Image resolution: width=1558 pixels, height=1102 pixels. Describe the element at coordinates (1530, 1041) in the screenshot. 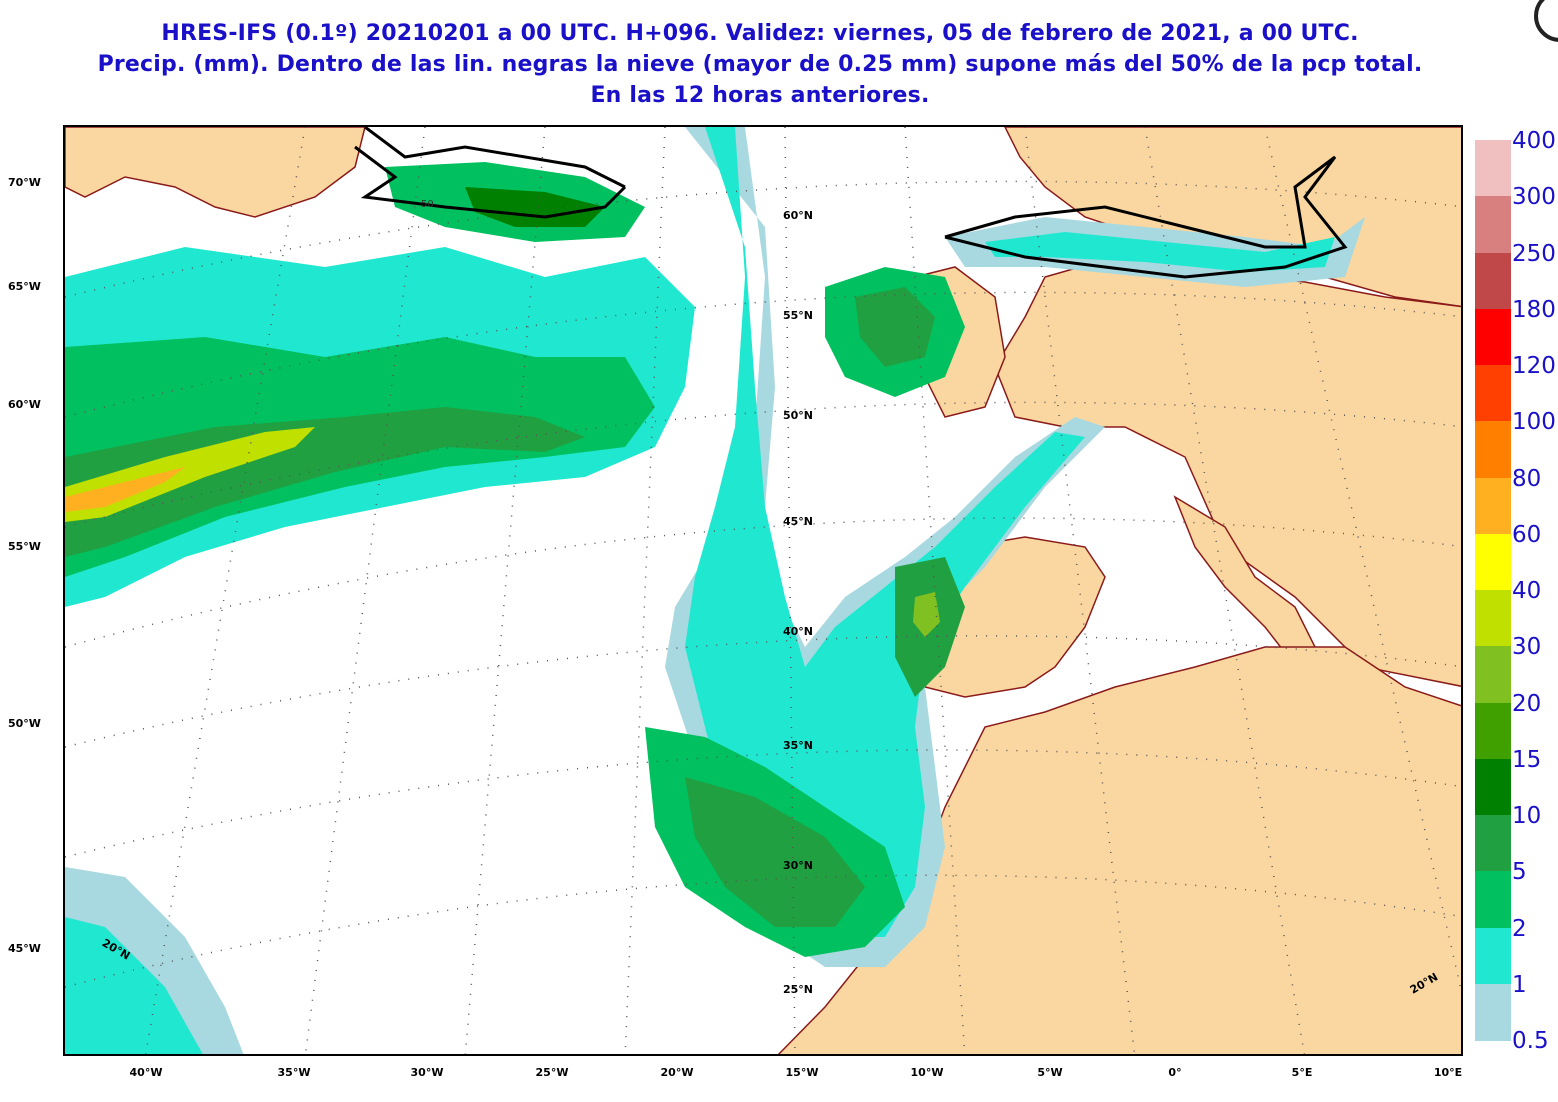

I see `colorbar-label: 0.5` at that location.